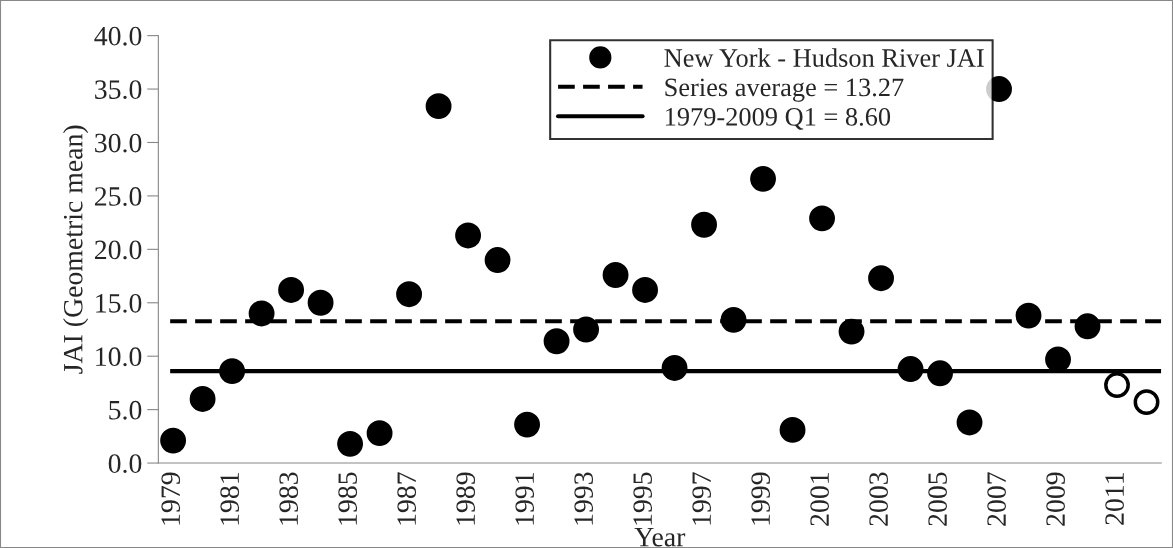 The width and height of the screenshot is (1173, 548). Describe the element at coordinates (584, 498) in the screenshot. I see `x-tick-label: 1993` at that location.